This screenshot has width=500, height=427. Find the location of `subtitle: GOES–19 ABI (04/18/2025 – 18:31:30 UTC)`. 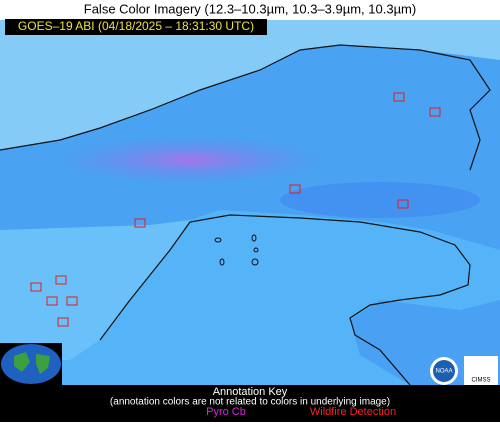

subtitle: GOES–19 ABI (04/18/2025 – 18:31:30 UTC) is located at coordinates (136, 26).